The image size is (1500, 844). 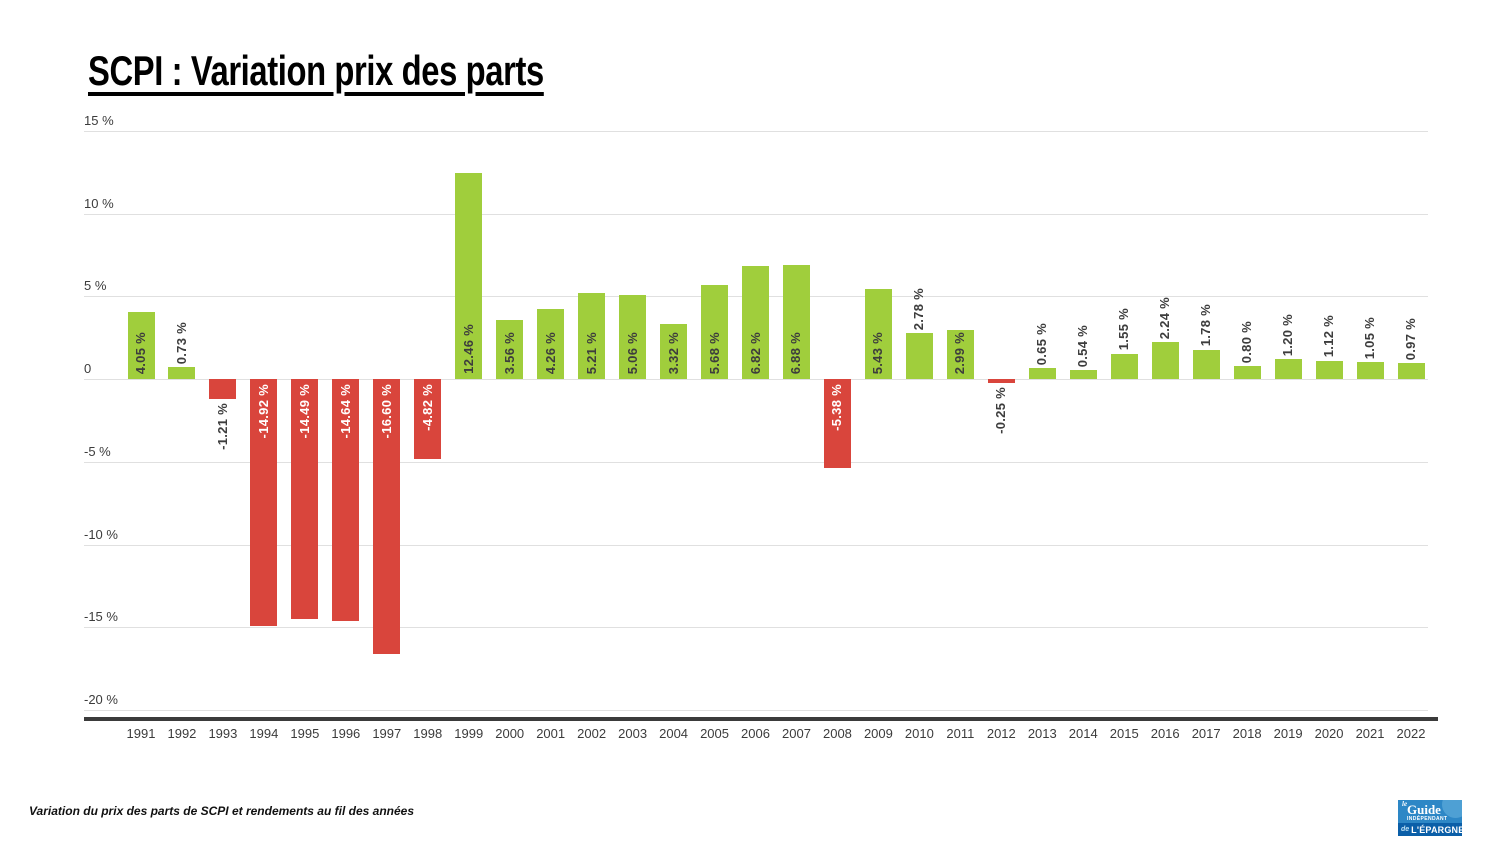 I want to click on x-axis-tick-2003: 2003, so click(x=633, y=733).